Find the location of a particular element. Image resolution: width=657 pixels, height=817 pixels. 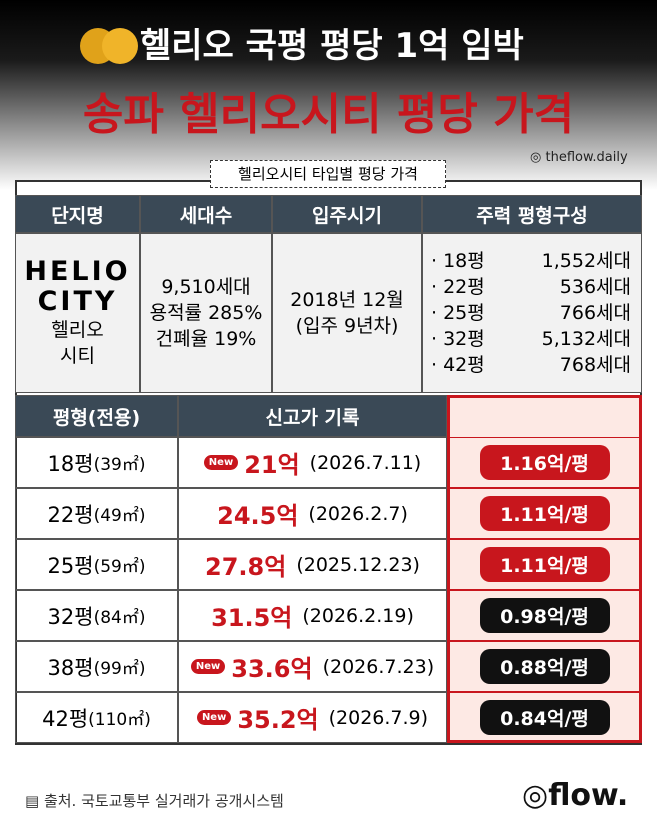

area: (110㎡) is located at coordinates (119, 720).